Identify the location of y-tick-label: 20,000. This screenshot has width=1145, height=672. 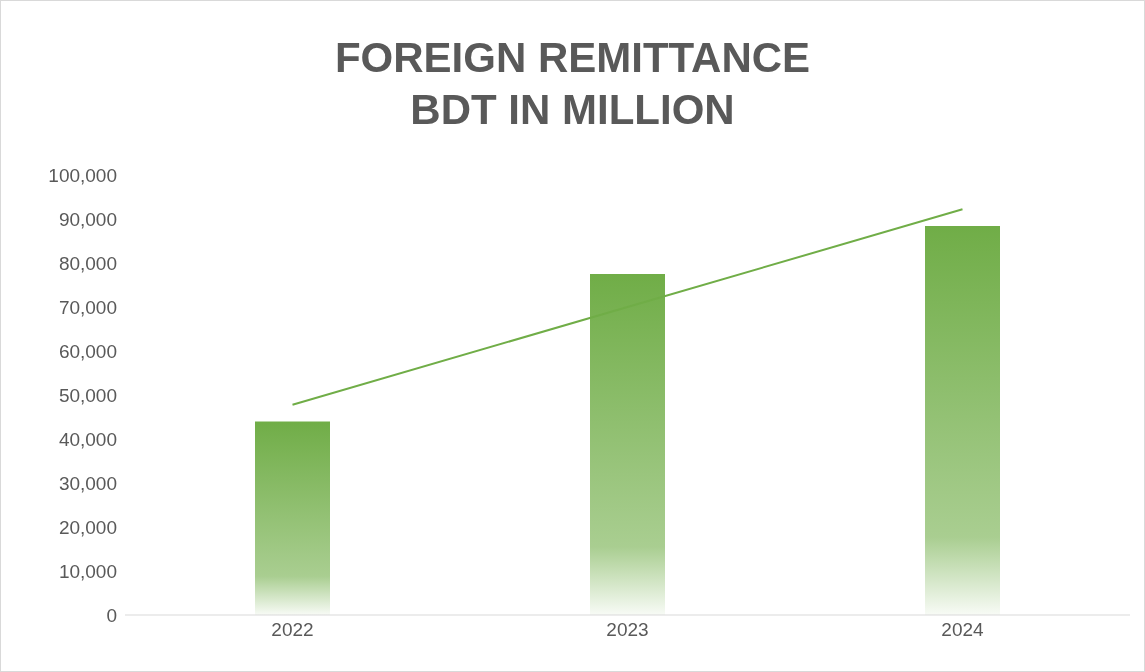
(87, 527).